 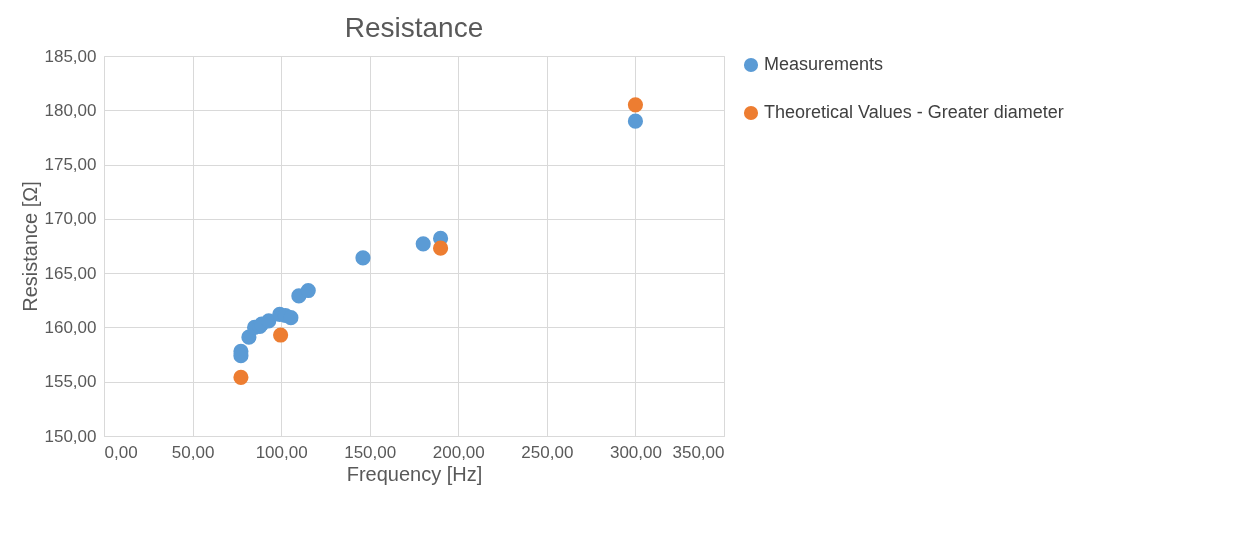 I want to click on y-tick-label: 180,00, so click(x=70, y=110).